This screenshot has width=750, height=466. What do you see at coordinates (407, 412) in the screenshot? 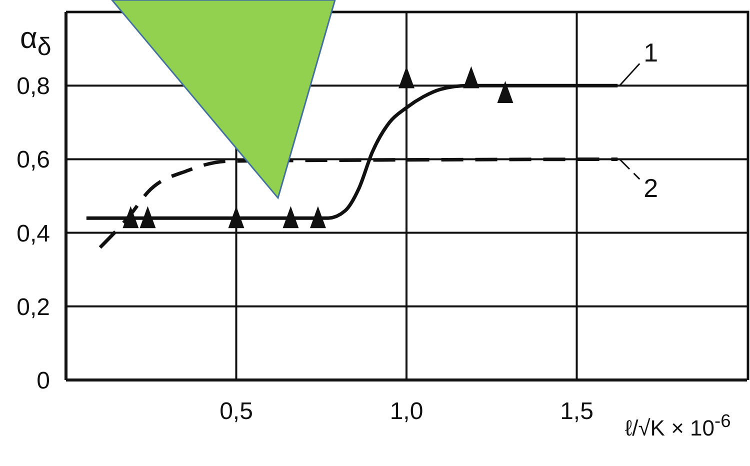
I see `x-tick-label: 1,0` at bounding box center [407, 412].